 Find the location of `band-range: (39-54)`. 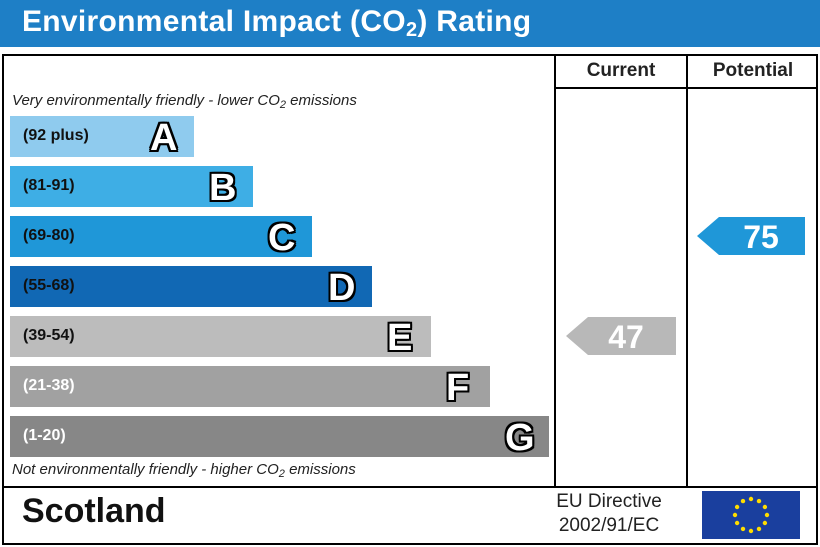

band-range: (39-54) is located at coordinates (49, 335).